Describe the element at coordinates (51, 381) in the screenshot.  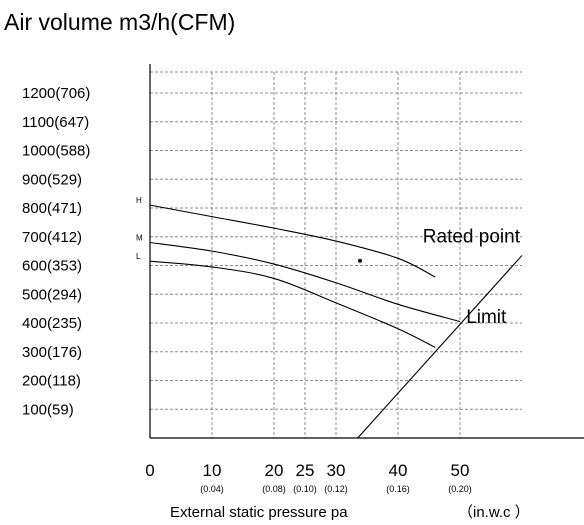
I see `y-tick-label: 200(118)` at that location.